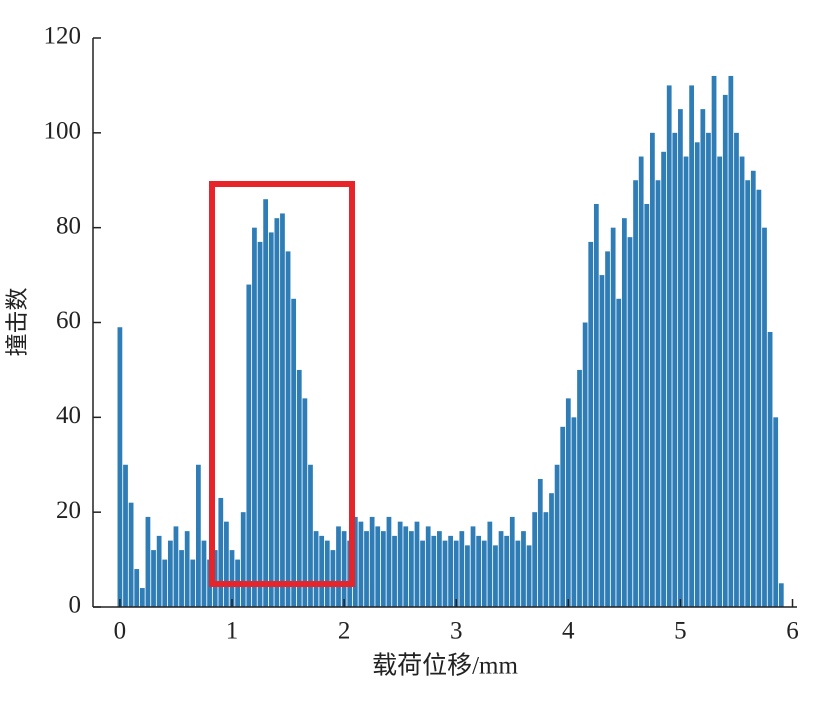 The width and height of the screenshot is (813, 704). Describe the element at coordinates (68, 225) in the screenshot. I see `y-tick-label: 80` at that location.